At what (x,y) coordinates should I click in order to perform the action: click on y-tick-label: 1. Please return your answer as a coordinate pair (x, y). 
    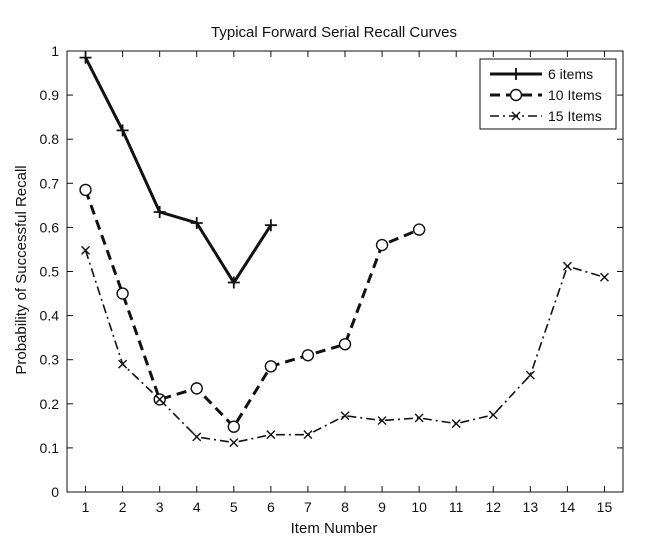
    Looking at the image, I should click on (55, 51).